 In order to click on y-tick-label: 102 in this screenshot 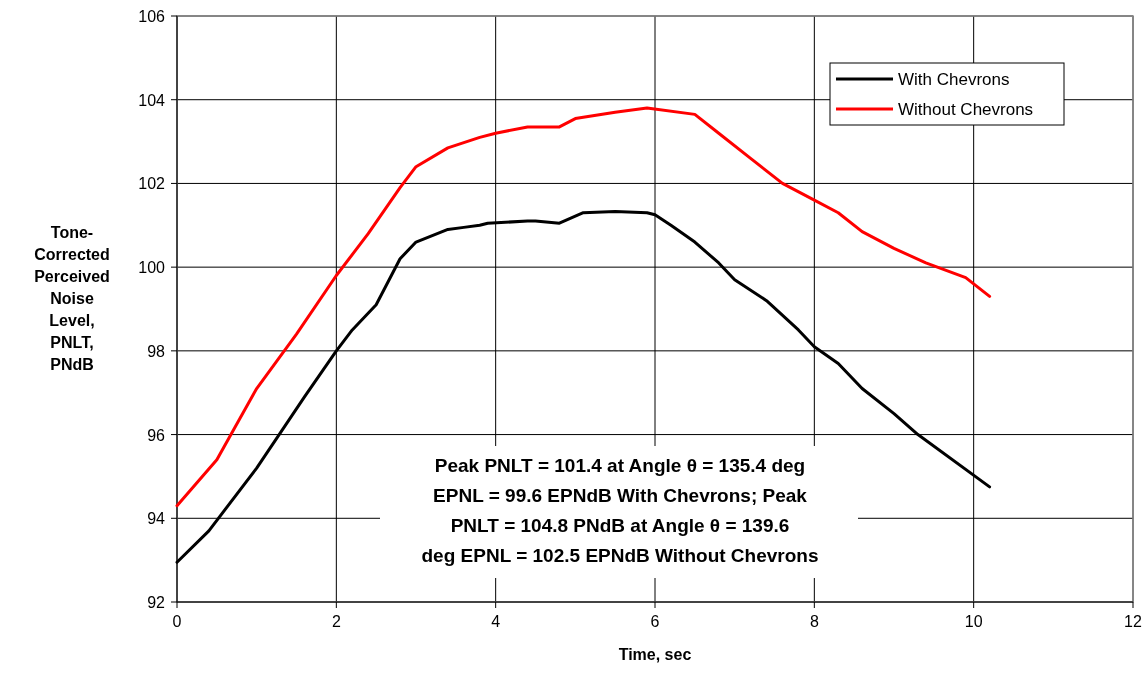, I will do `click(152, 184)`.